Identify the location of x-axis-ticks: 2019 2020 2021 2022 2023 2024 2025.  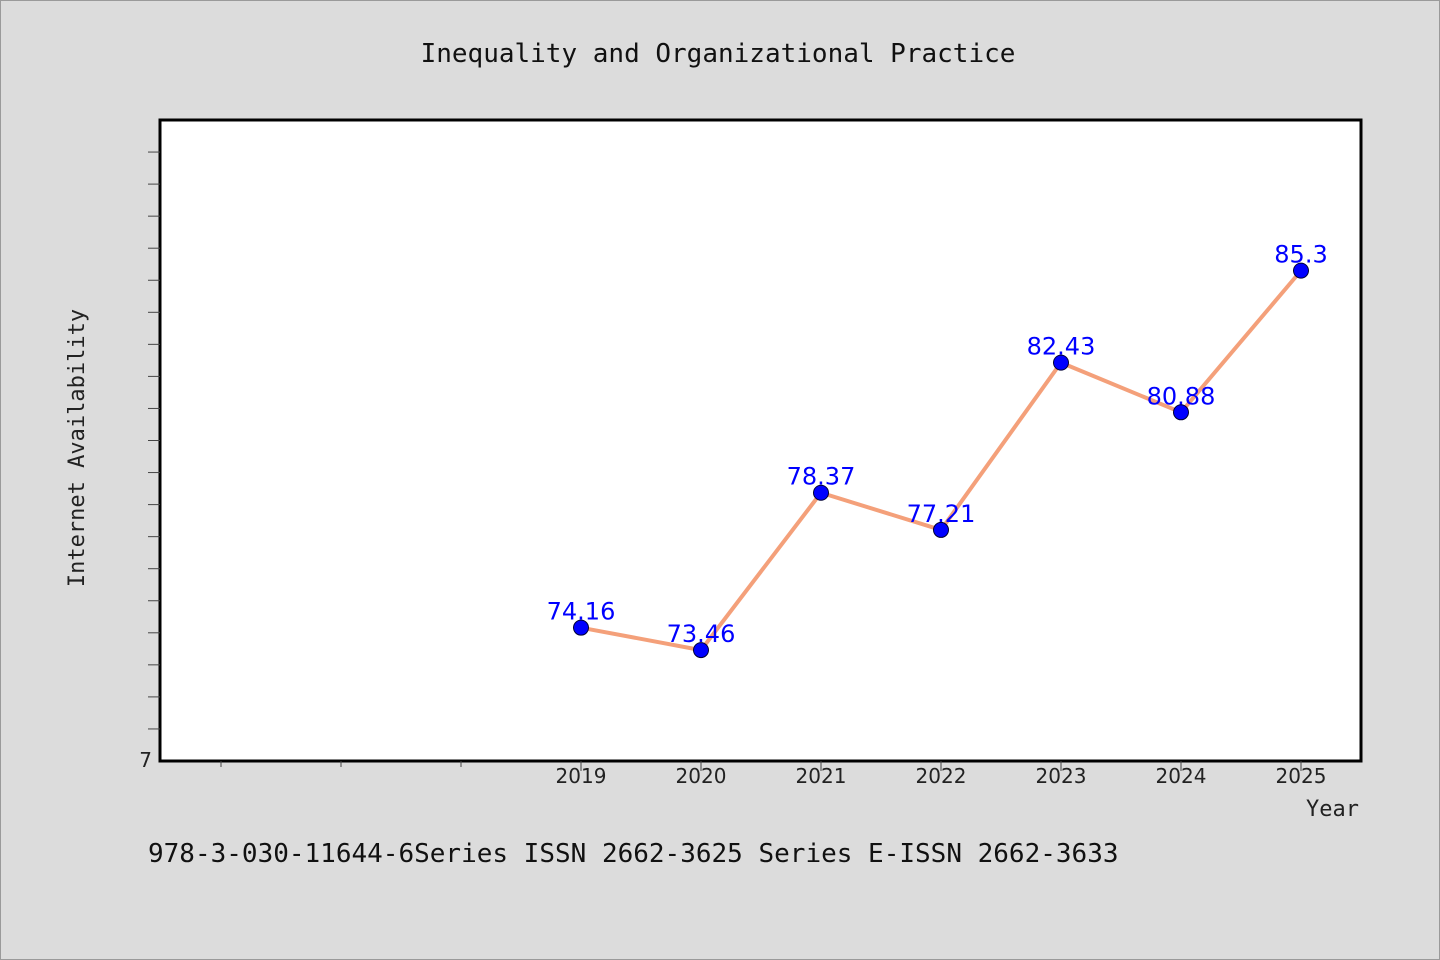
(773, 774).